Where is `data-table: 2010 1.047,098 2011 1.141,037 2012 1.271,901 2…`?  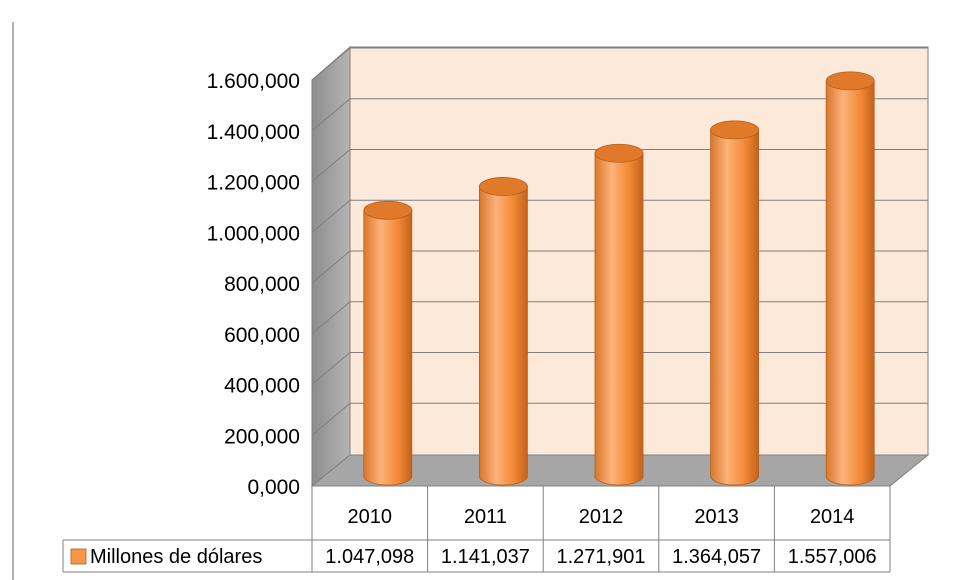 data-table: 2010 1.047,098 2011 1.141,037 2012 1.271,901 2… is located at coordinates (476, 529).